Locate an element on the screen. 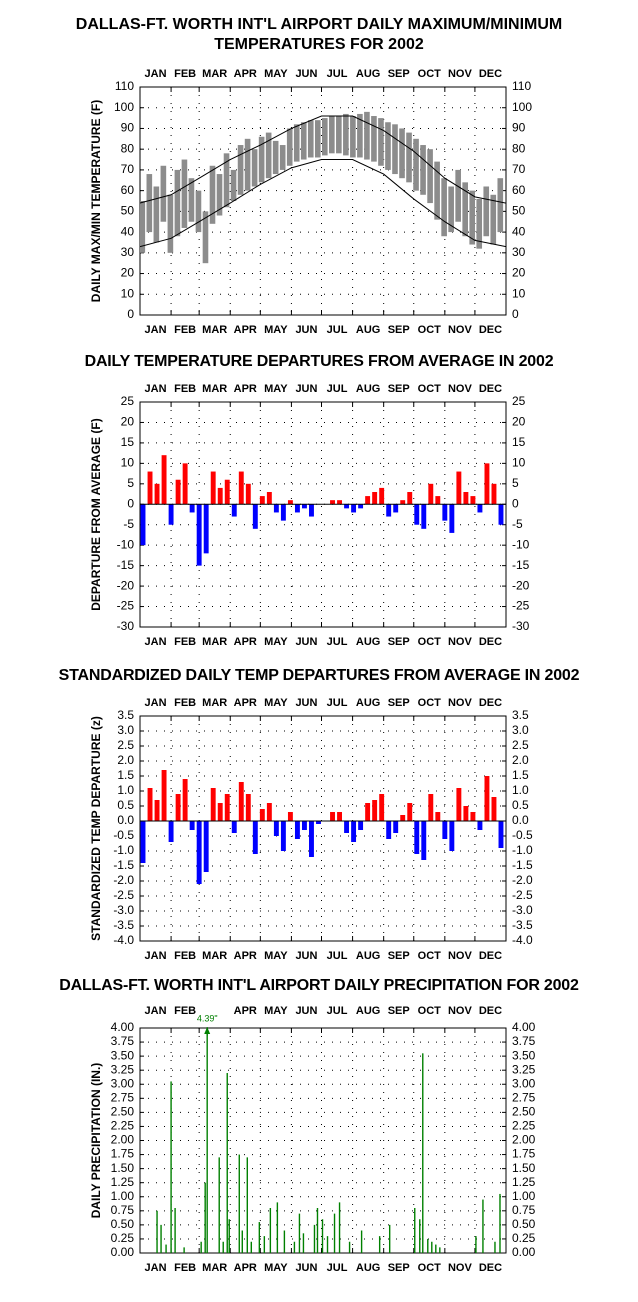 This screenshot has height=1302, width=638. y-tick-label: -2.0 is located at coordinates (123, 880).